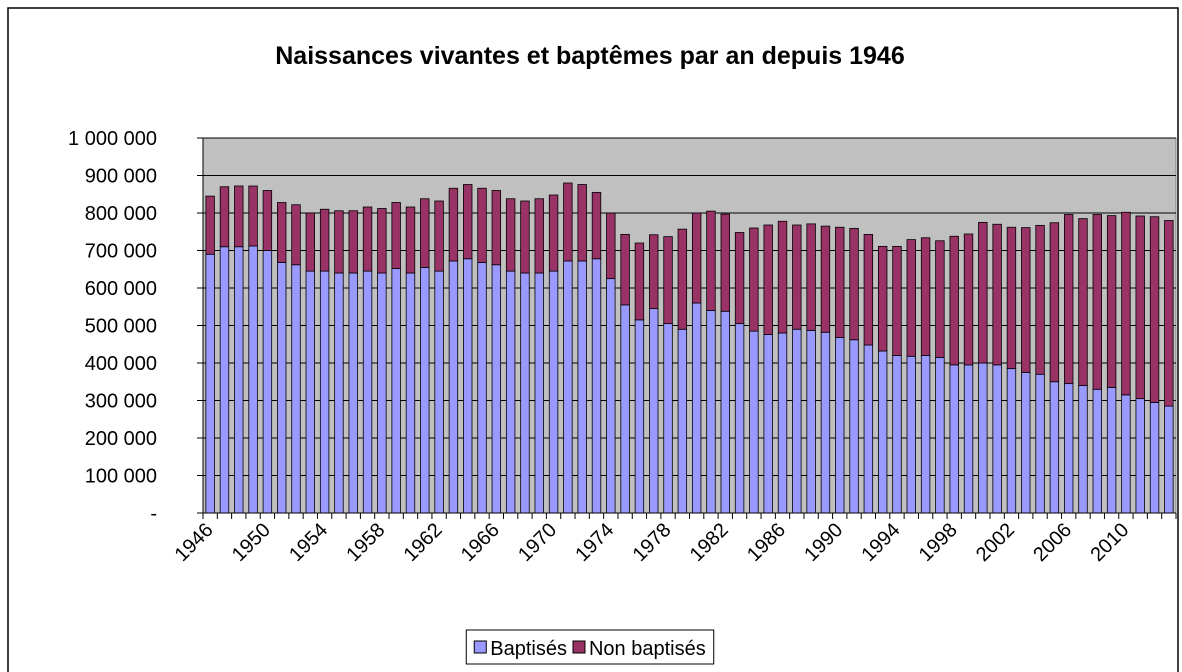 The height and width of the screenshot is (672, 1182). What do you see at coordinates (121, 477) in the screenshot?
I see `y-tick-label: 100 000` at bounding box center [121, 477].